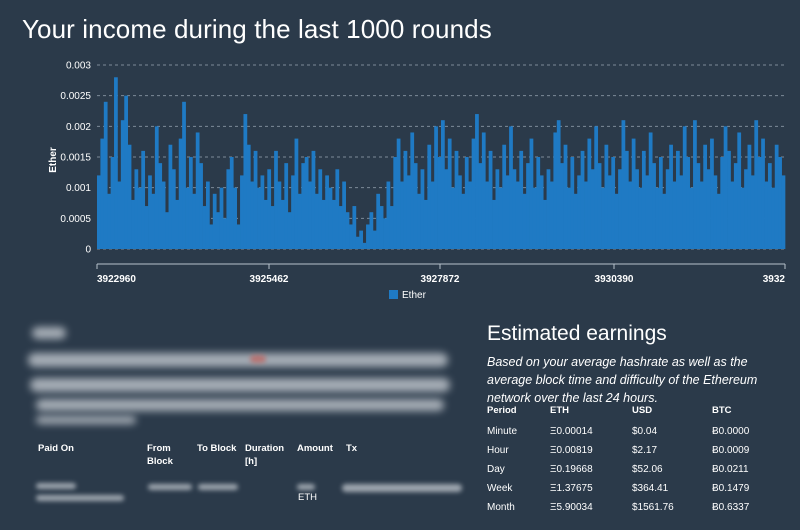  I want to click on btc-cell: Ƀ0.0009, so click(731, 450).